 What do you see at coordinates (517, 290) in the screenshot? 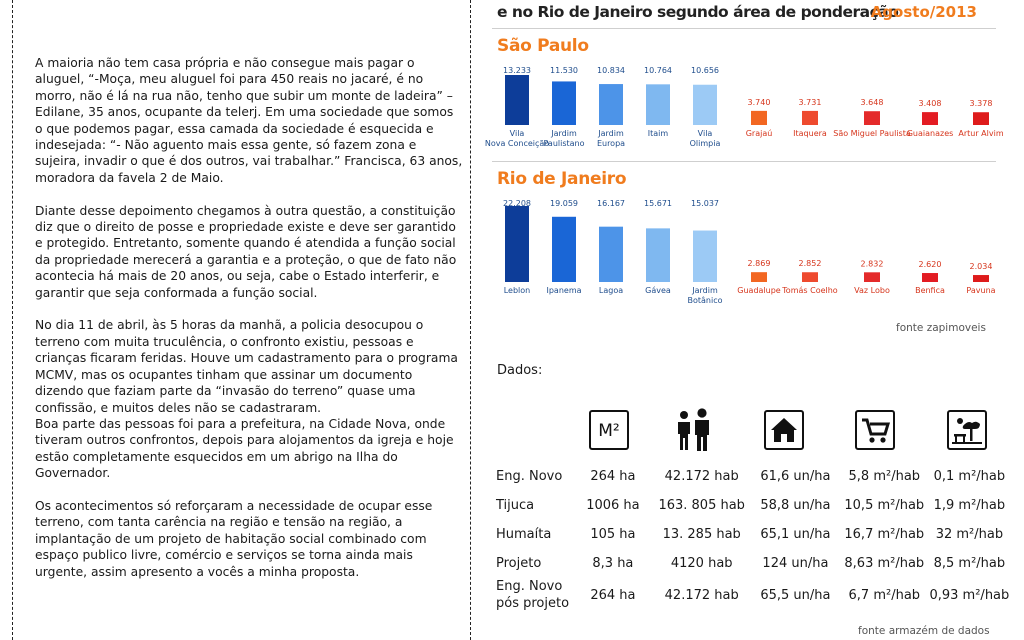
I see `category-label: Leblon` at bounding box center [517, 290].